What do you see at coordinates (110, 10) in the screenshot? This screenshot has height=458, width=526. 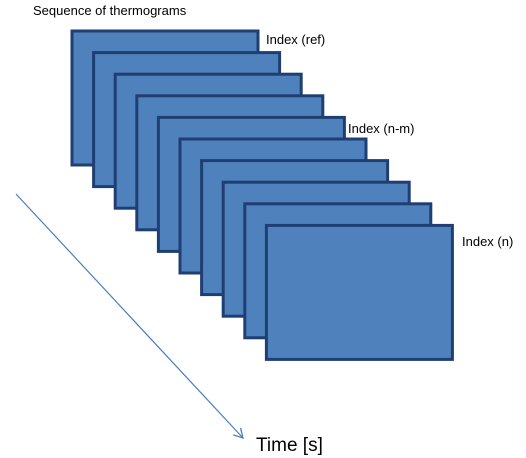 I see `diagram-title: Sequence of thermograms` at bounding box center [110, 10].